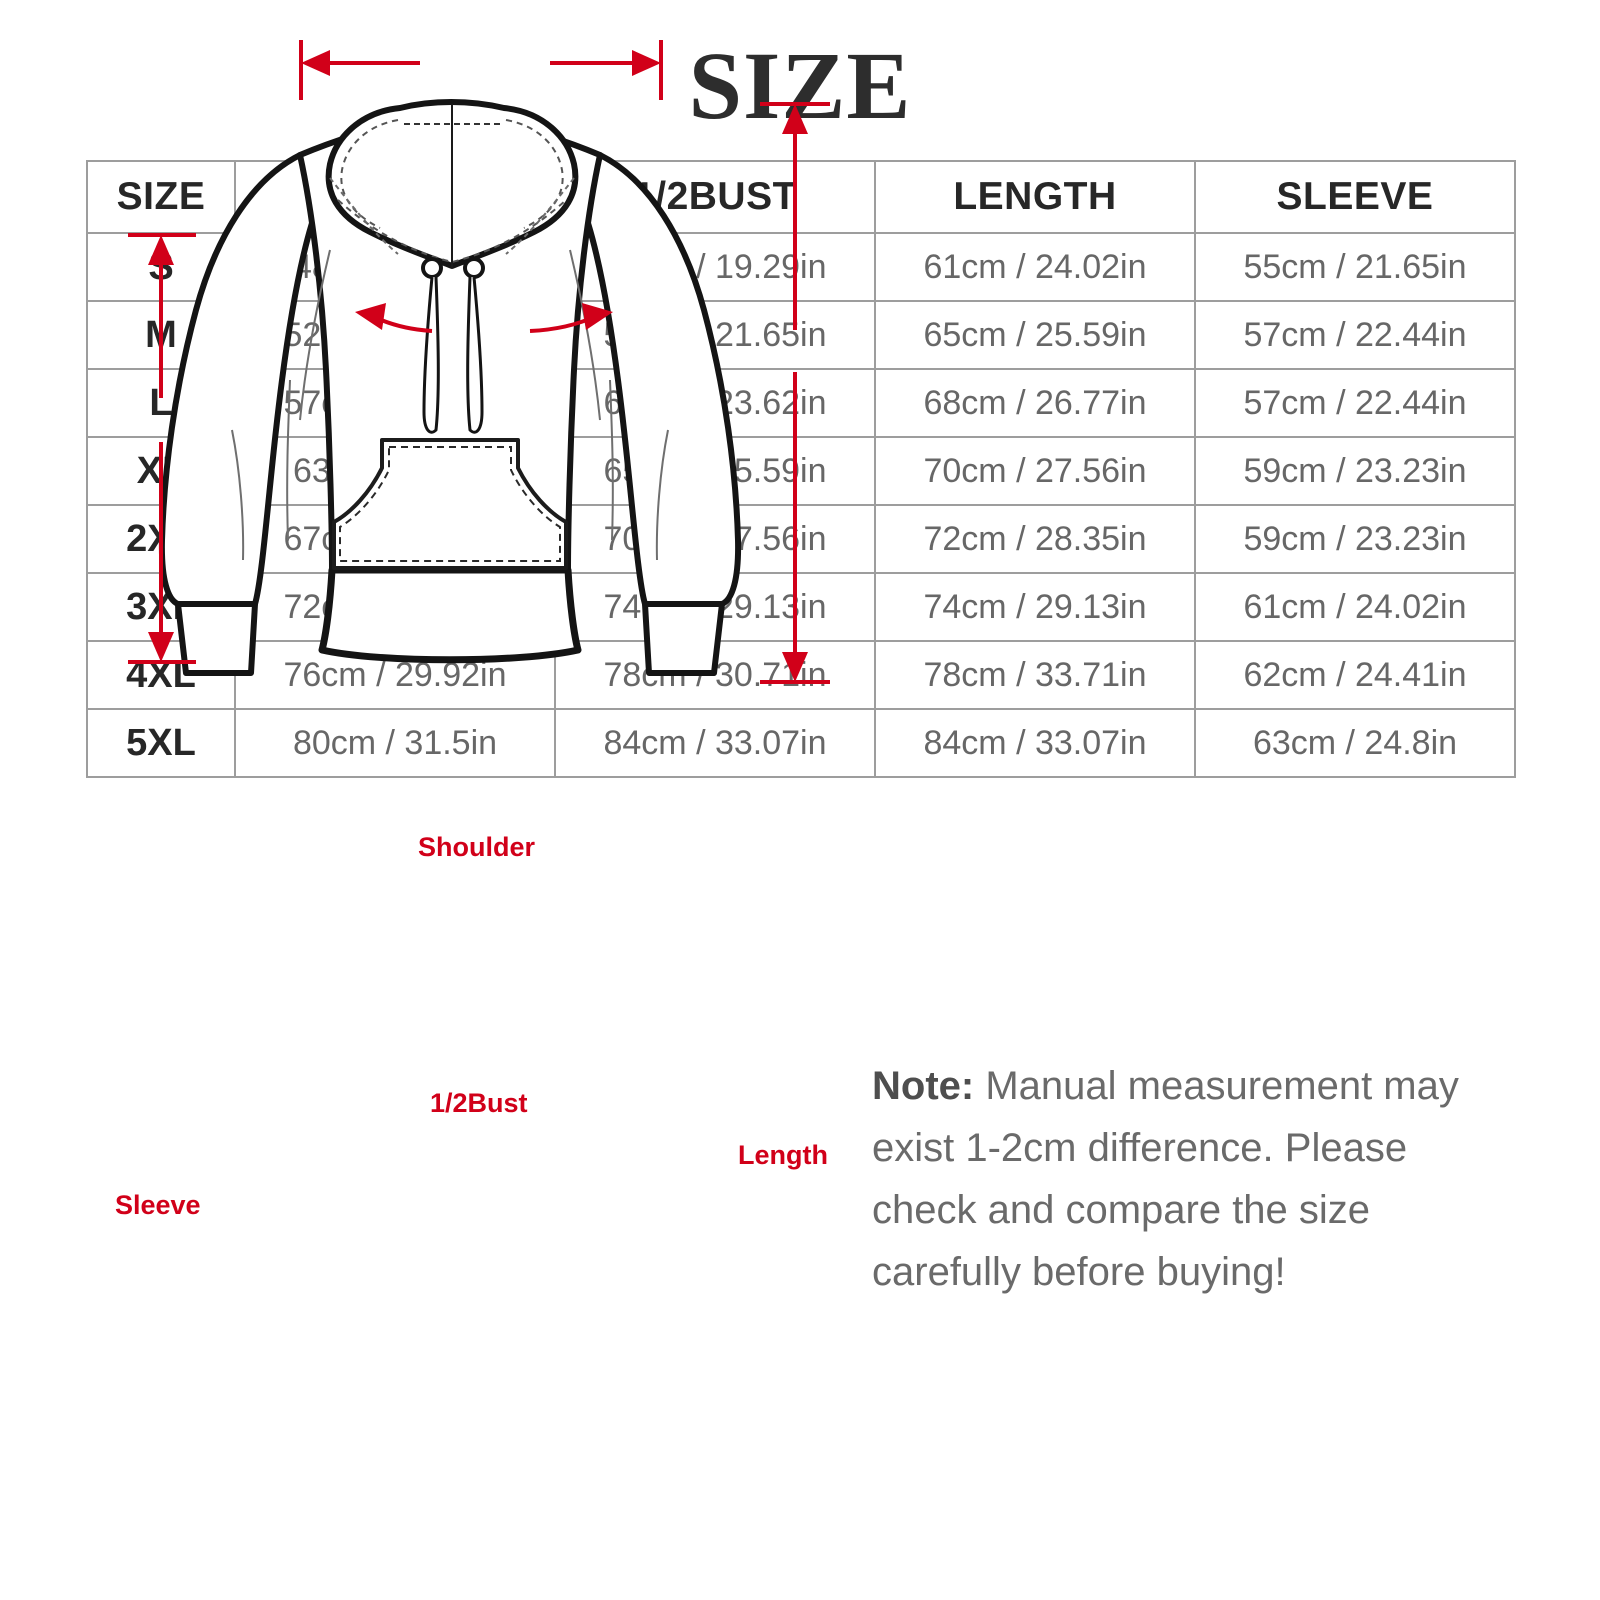  What do you see at coordinates (923, 1086) in the screenshot?
I see `note-label: Note:` at bounding box center [923, 1086].